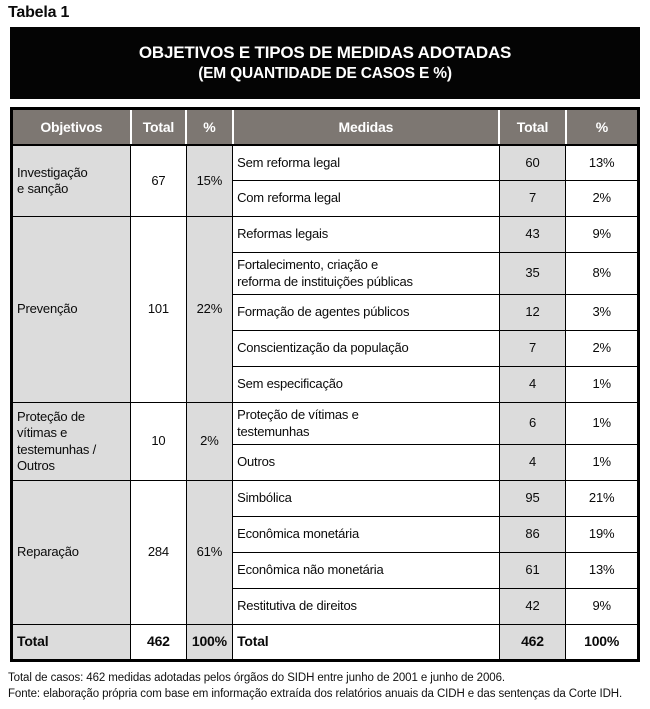 Image resolution: width=650 pixels, height=709 pixels. Describe the element at coordinates (366, 423) in the screenshot. I see `medida-cell: Proteção de vítimas e testemunhas` at that location.